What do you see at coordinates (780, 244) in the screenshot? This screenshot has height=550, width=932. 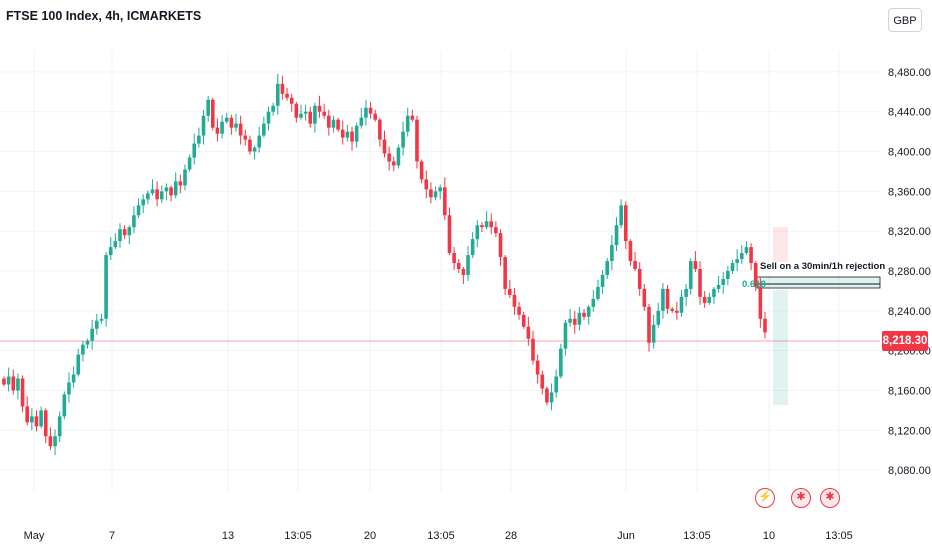 I see `risk-zone` at bounding box center [780, 244].